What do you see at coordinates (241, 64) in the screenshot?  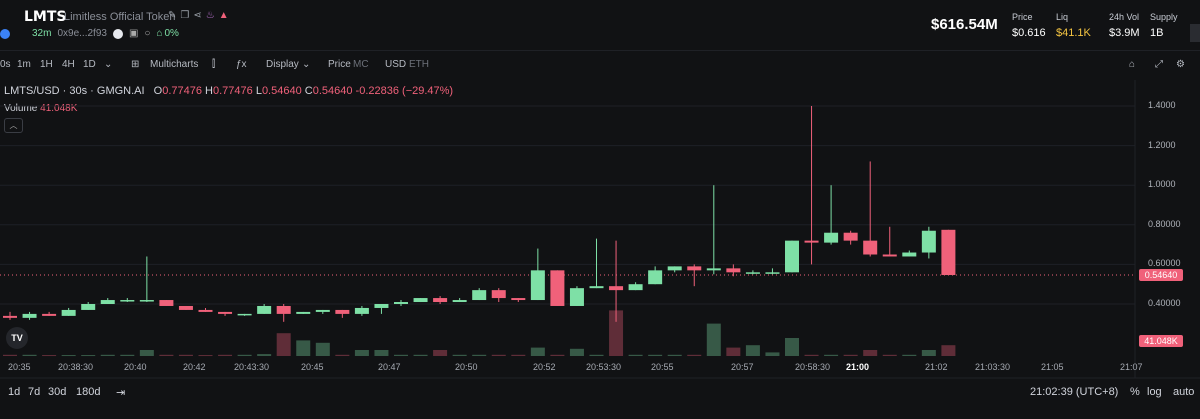 I see `indicators-icon: ƒx` at bounding box center [241, 64].